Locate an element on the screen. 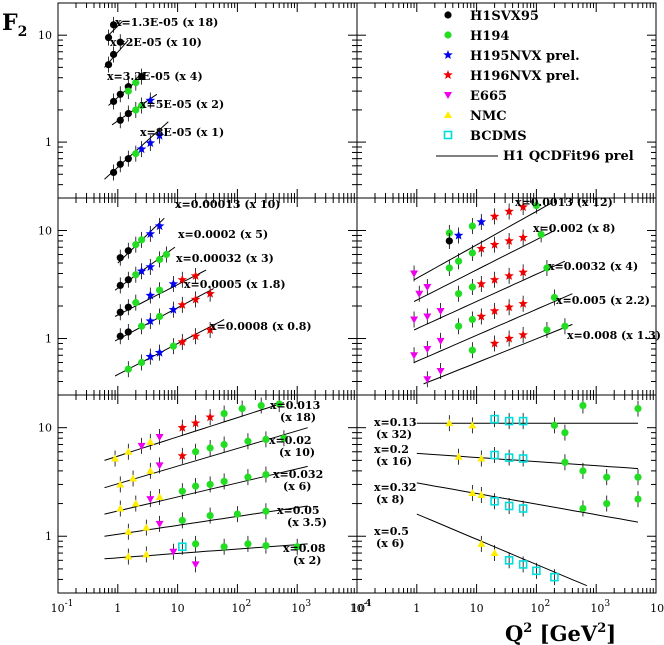 The height and width of the screenshot is (645, 664). bin-label: x=0.0005 (x 1.8) is located at coordinates (235, 284).